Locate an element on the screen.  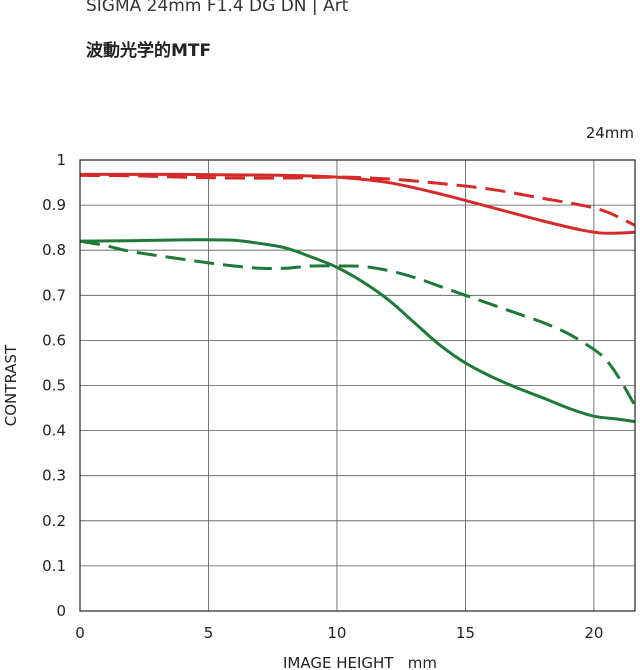
y-tick-label: 0 is located at coordinates (61, 611).